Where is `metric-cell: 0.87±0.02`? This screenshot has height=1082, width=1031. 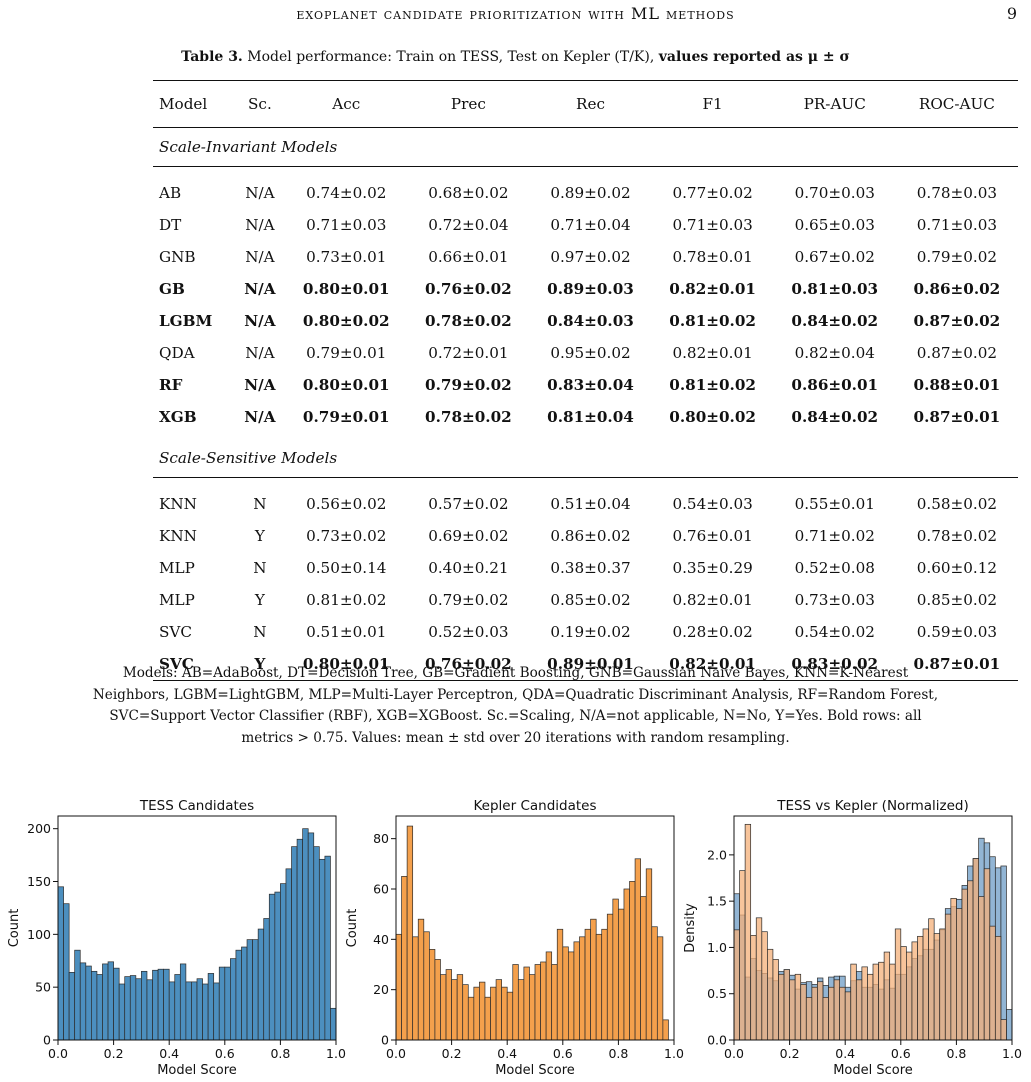 metric-cell: 0.87±0.02 is located at coordinates (957, 321).